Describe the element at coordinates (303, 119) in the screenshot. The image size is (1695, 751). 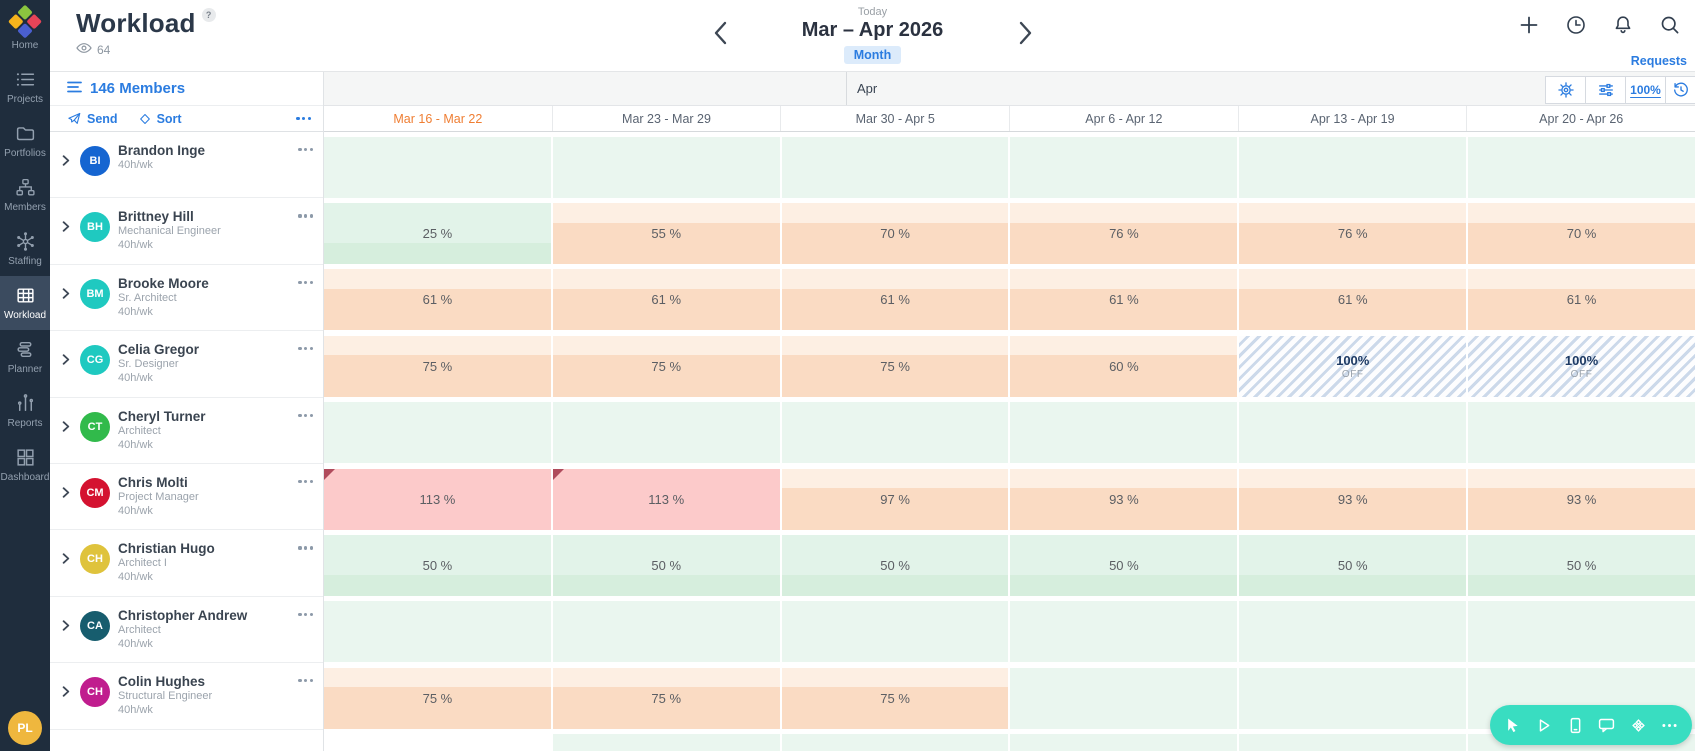
I see `panel-more-button` at that location.